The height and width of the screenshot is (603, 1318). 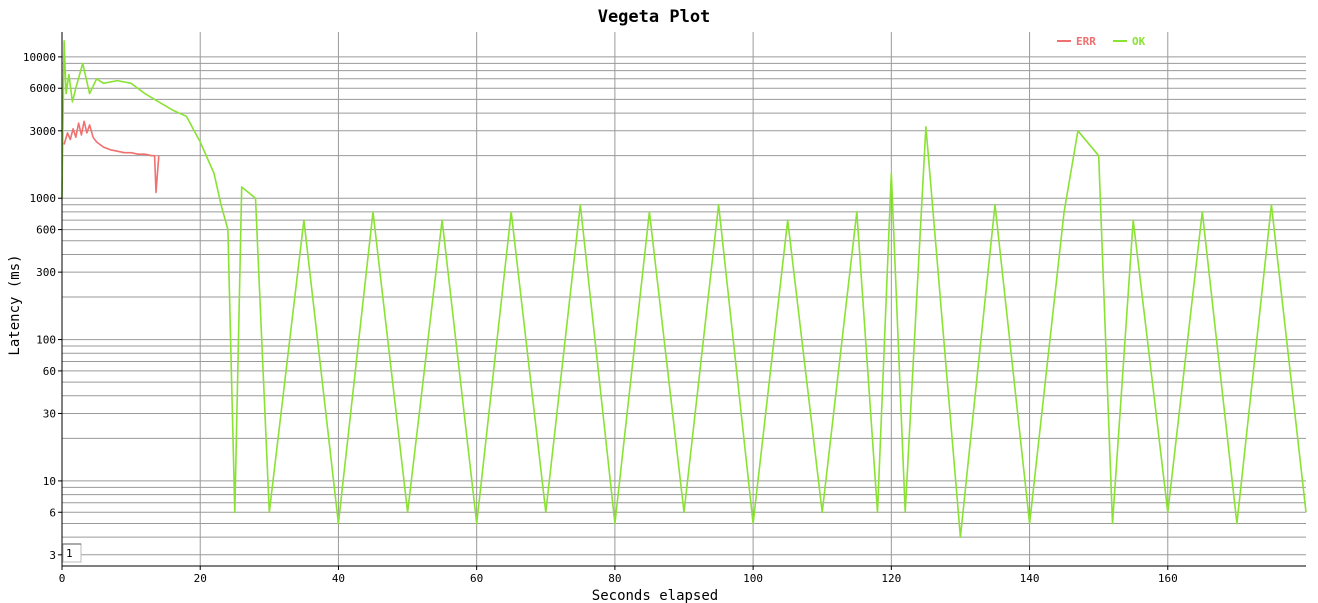 What do you see at coordinates (614, 578) in the screenshot?
I see `x-tick-label: 80` at bounding box center [614, 578].